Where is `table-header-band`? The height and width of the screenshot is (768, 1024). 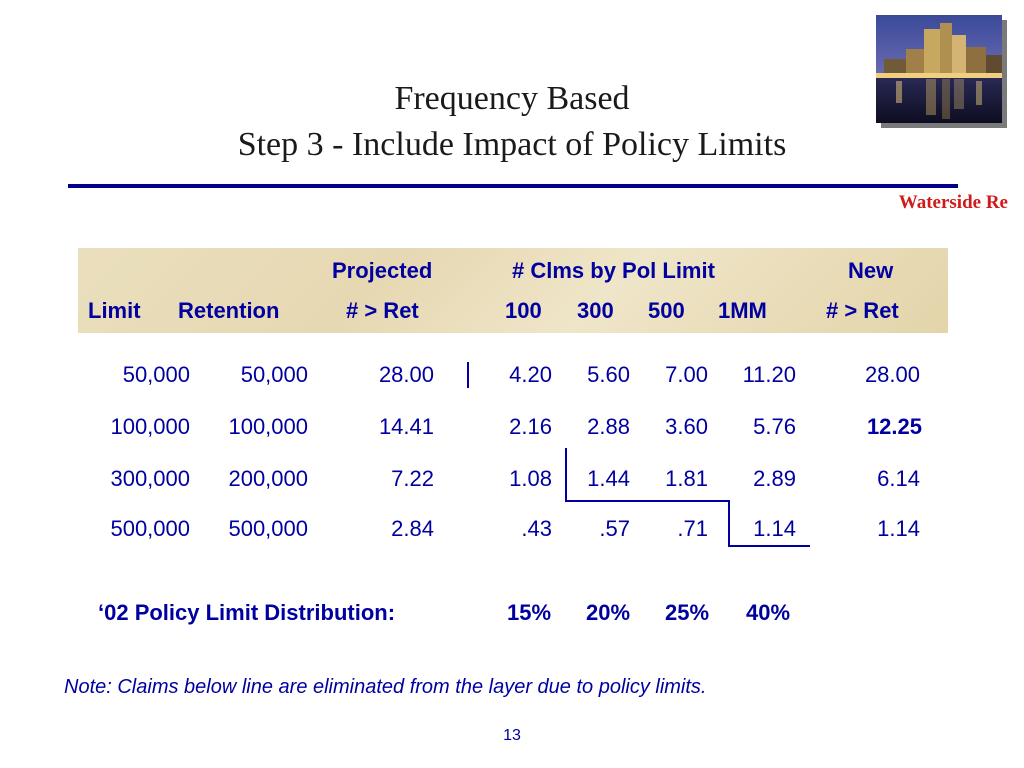 table-header-band is located at coordinates (513, 290).